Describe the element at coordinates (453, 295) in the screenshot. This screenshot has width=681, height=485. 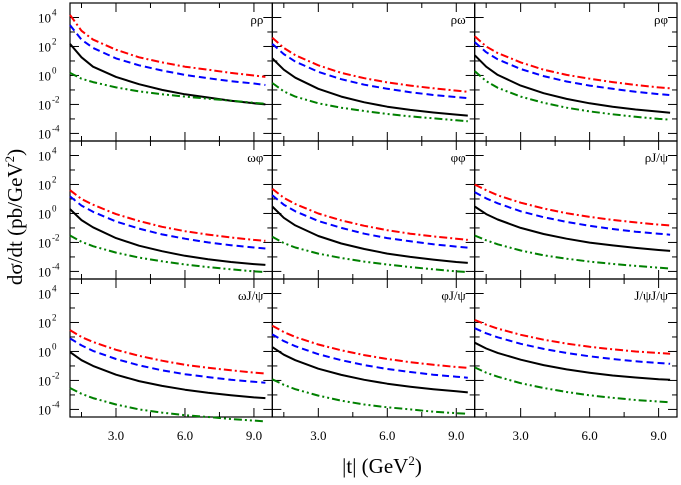
I see `panel-label: φJ/ψ` at that location.